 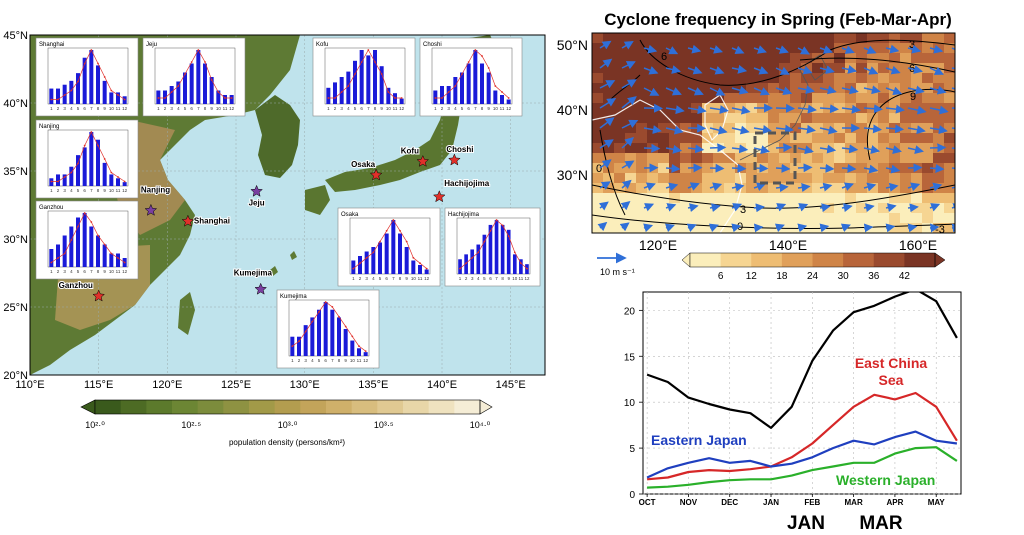 What do you see at coordinates (58, 108) in the screenshot?
I see `inset-tick: 2` at bounding box center [58, 108].